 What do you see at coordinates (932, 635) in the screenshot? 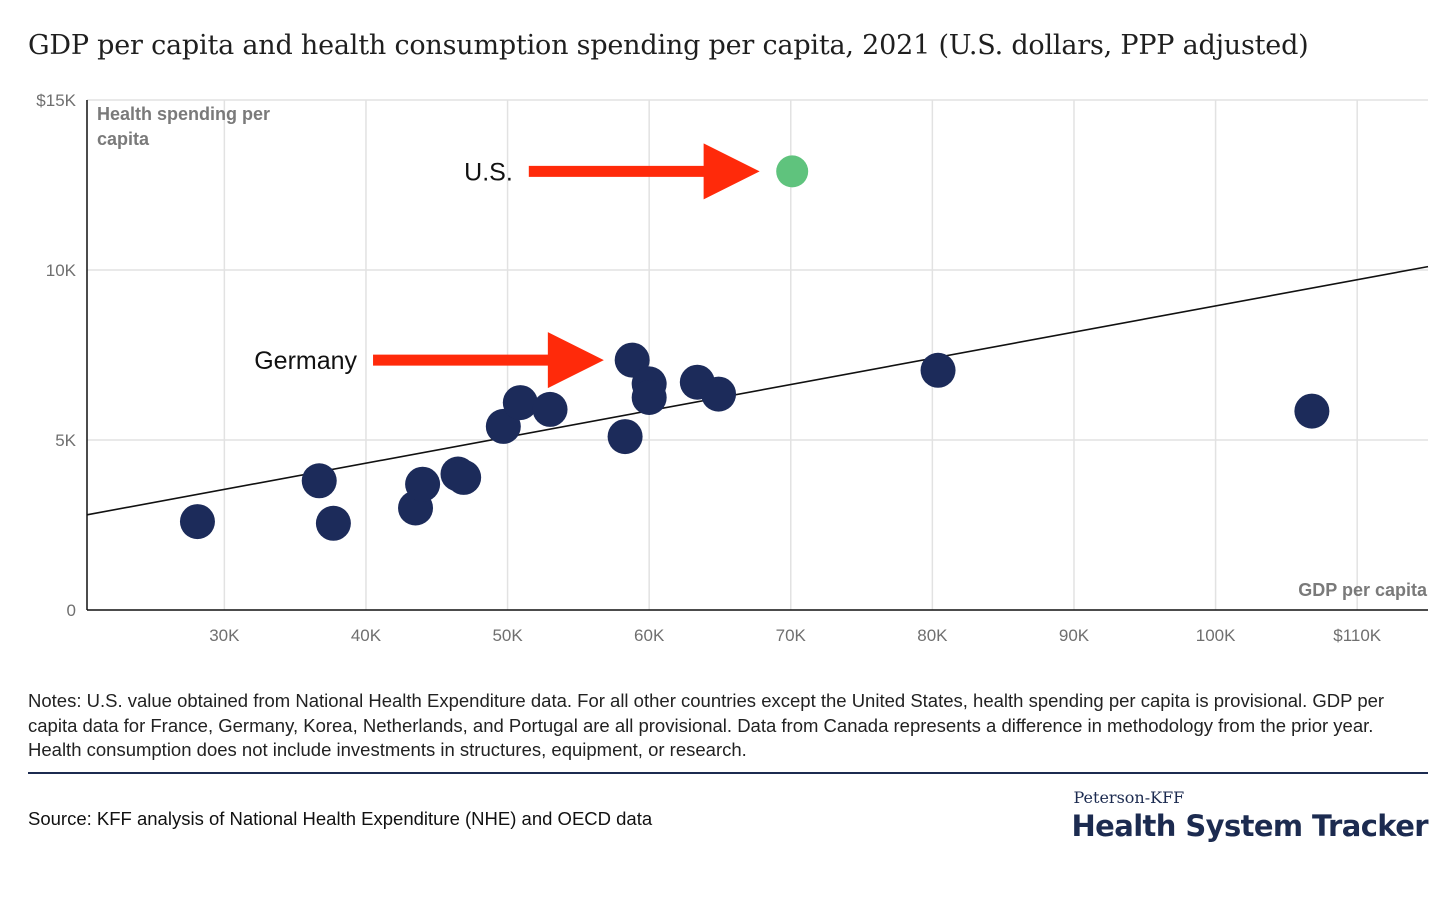
I see `x-tick-label: 80K` at bounding box center [932, 635].